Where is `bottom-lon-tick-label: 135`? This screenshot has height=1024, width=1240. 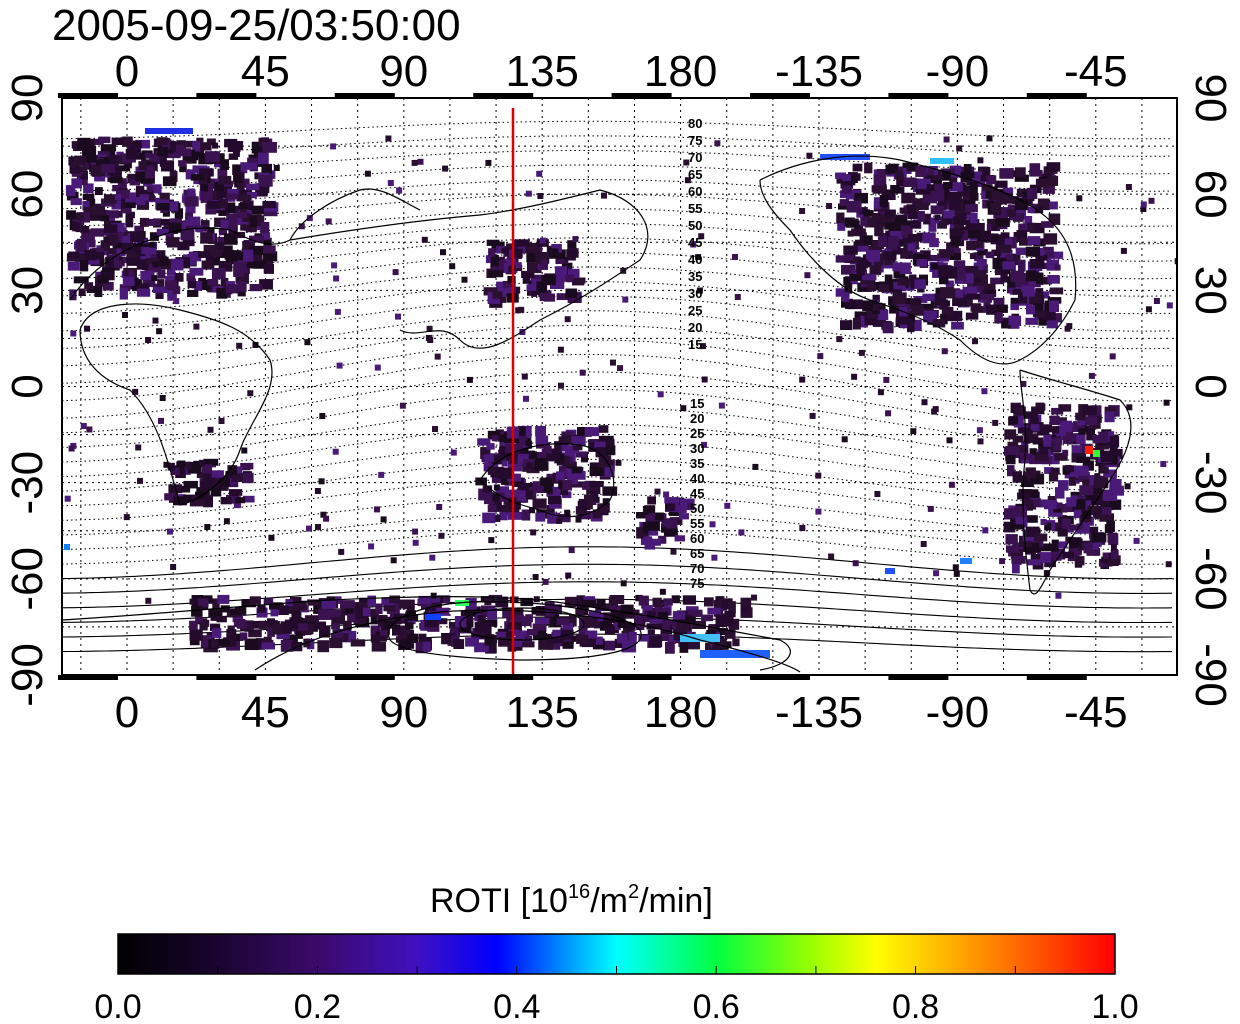 bottom-lon-tick-label: 135 is located at coordinates (541, 712).